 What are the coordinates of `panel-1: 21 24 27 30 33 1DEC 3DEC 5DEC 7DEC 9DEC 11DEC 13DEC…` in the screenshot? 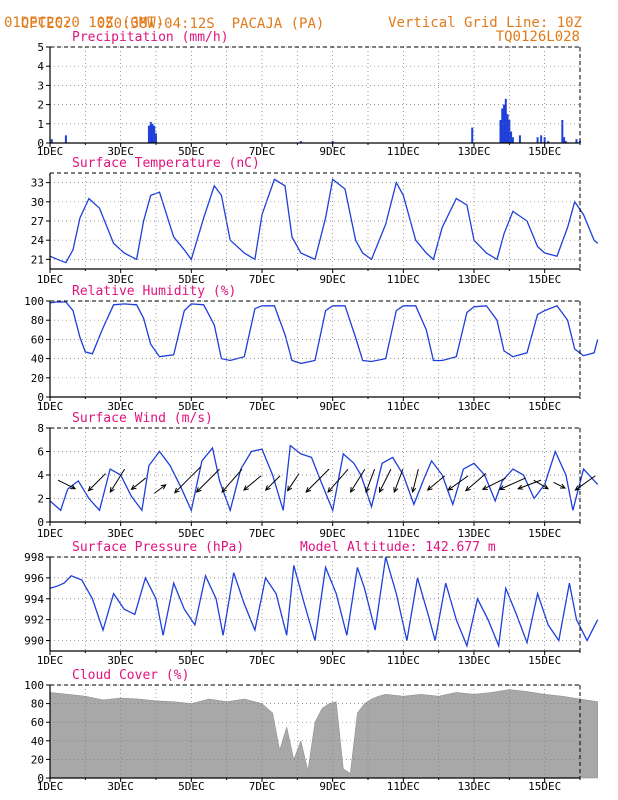 It's located at (315, 221).